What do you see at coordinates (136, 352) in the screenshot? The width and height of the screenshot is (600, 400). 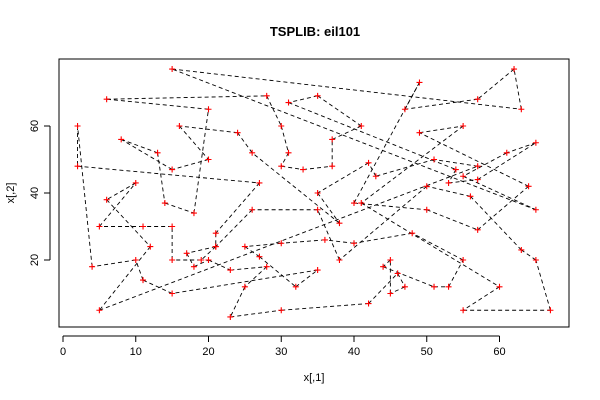 I see `x-tick-label: 10` at bounding box center [136, 352].